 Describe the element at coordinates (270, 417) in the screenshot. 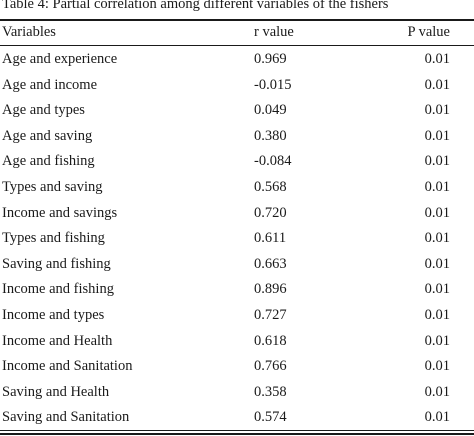

I see `row-r-value: 0.574` at that location.